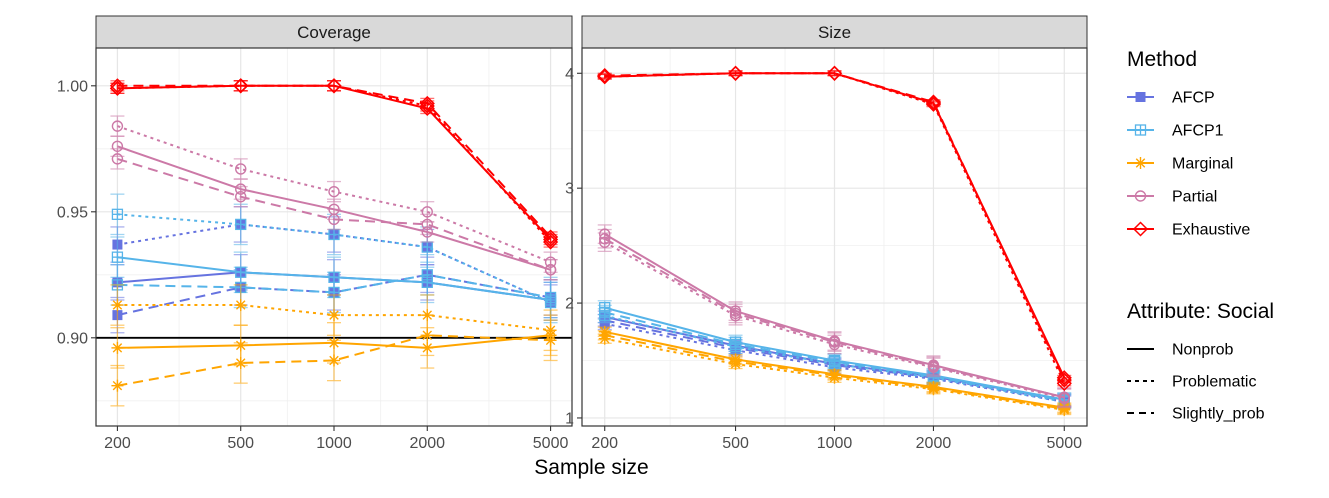 The width and height of the screenshot is (1329, 498). I want to click on series-exhaustive-slightly_prob, so click(334, 161).